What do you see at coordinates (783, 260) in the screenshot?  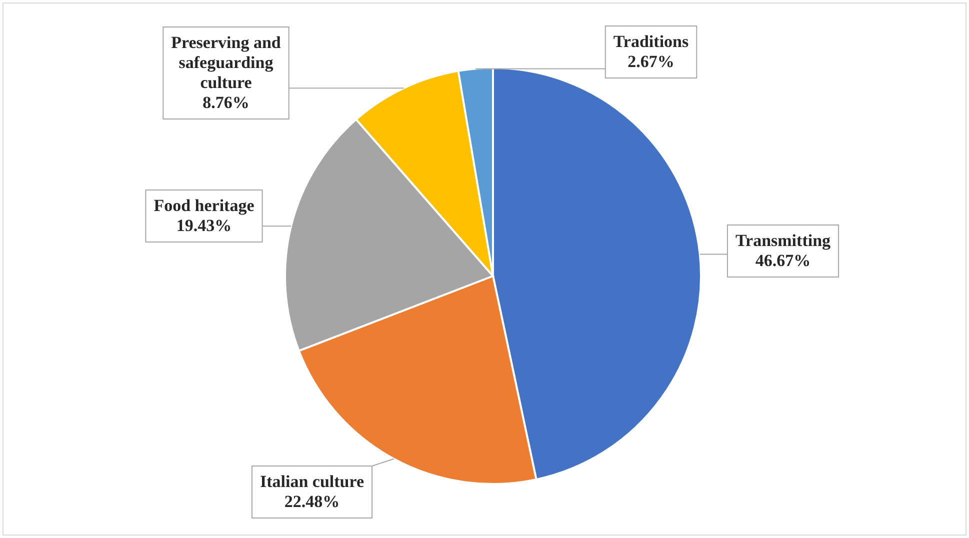 I see `data-label: 46.67%` at bounding box center [783, 260].